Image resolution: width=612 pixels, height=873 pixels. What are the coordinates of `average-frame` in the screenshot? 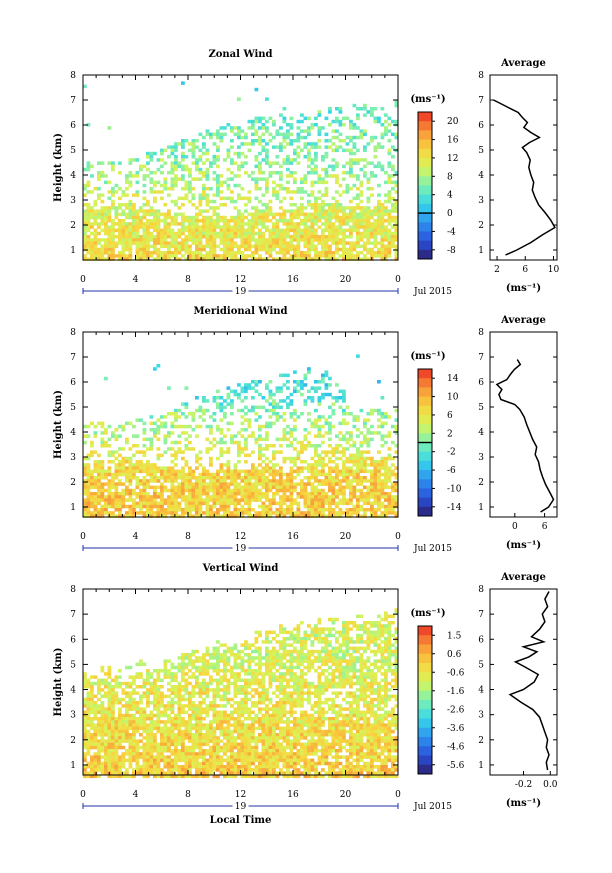 It's located at (523, 167).